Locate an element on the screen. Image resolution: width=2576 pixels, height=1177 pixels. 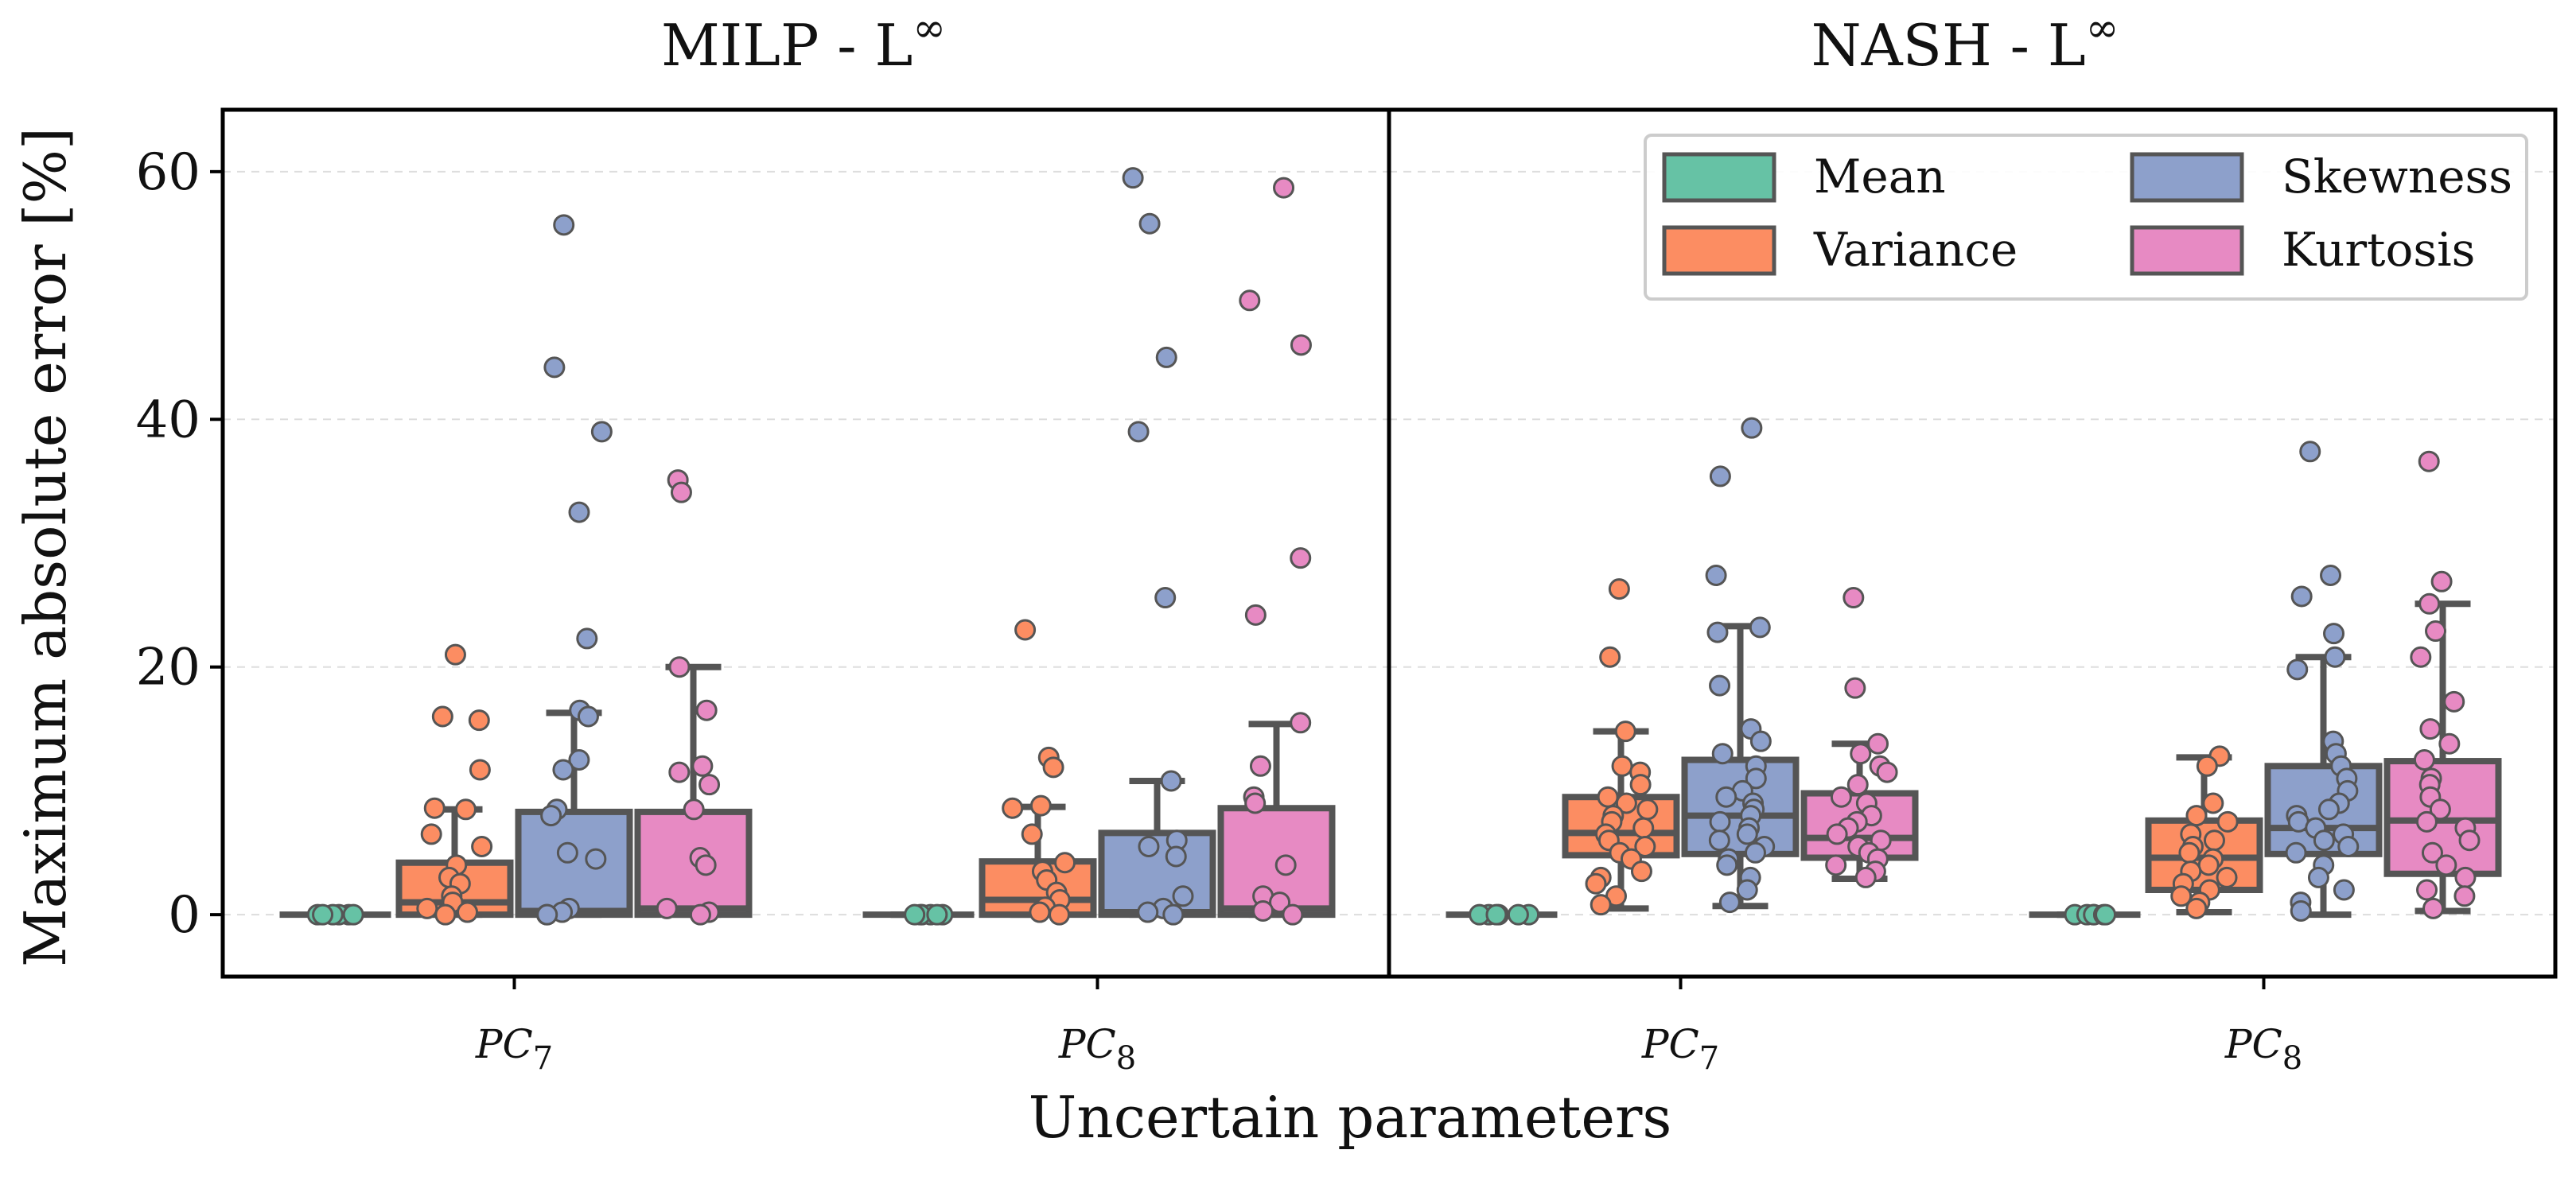
legend: Mean Variance Skewness Kurtosis is located at coordinates (2086, 218).